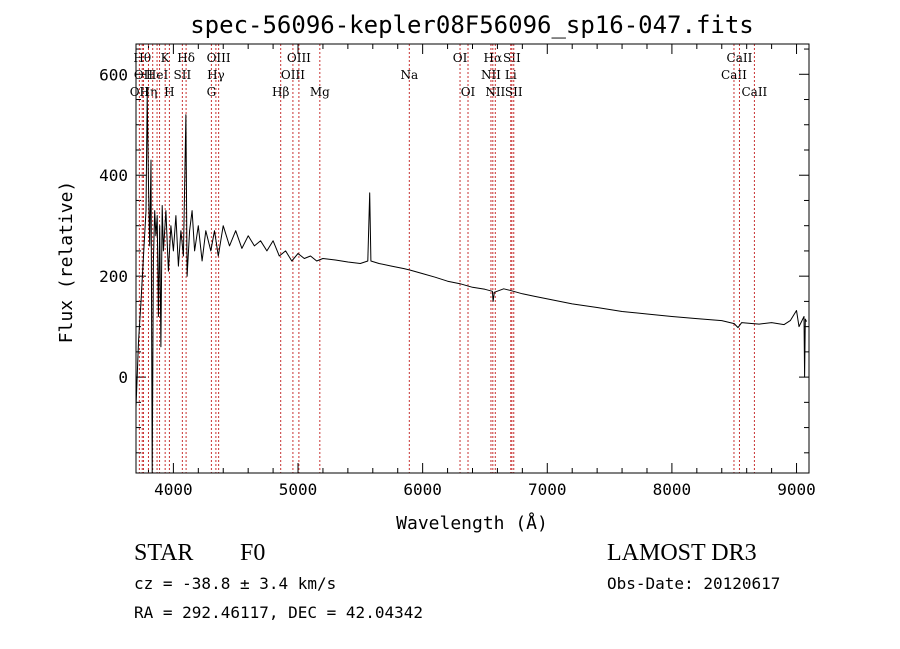 The width and height of the screenshot is (900, 649). I want to click on object-class: STAR, so click(164, 553).